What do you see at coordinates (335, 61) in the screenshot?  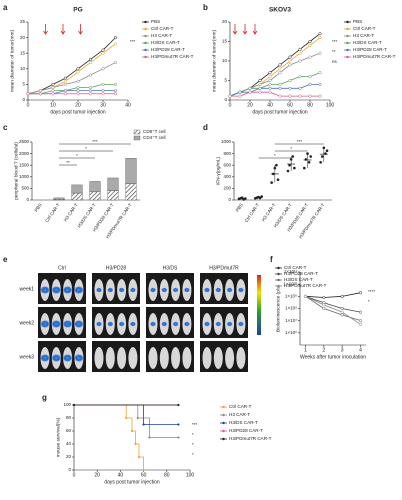 I see `significance: ns` at bounding box center [335, 61].